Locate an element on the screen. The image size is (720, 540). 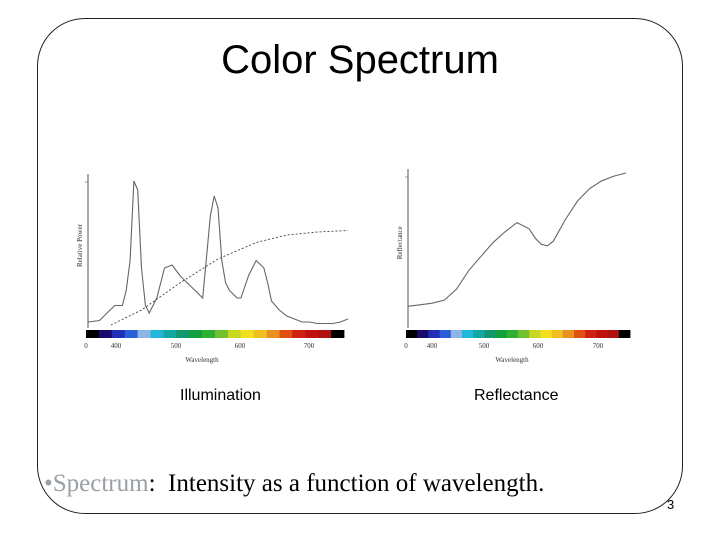
illumination-caption: Illumination is located at coordinates (220, 395).